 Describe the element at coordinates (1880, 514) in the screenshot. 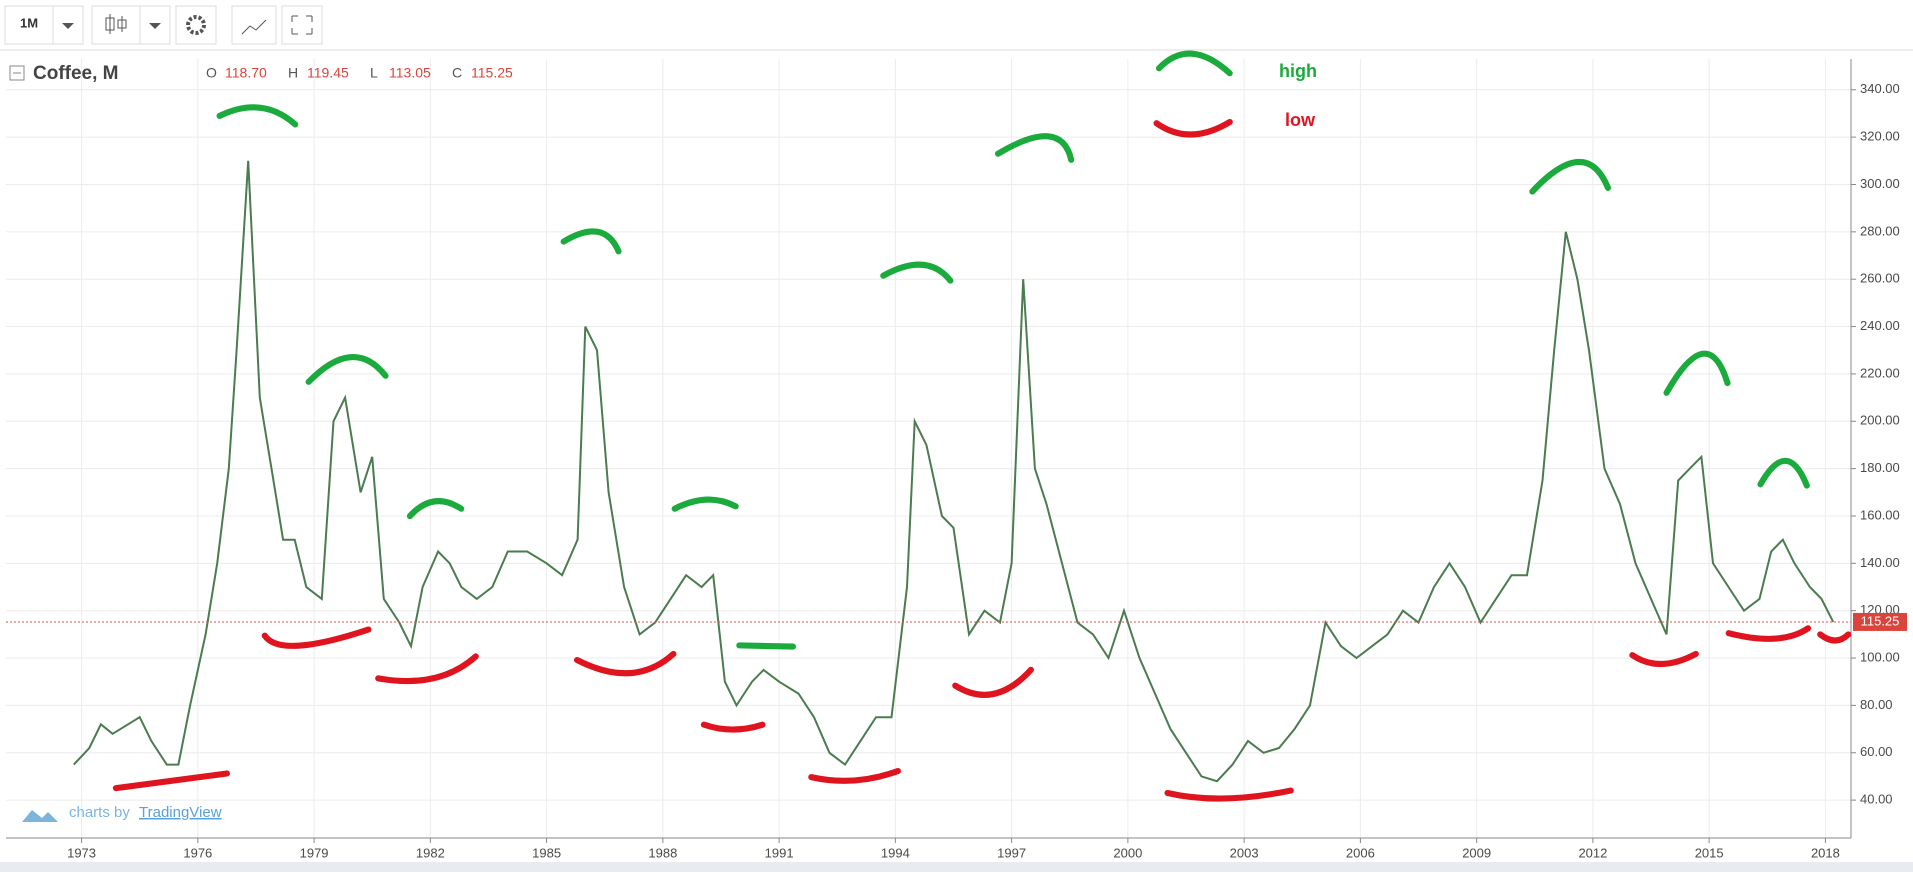

I see `y-tick-label: 160.00` at that location.